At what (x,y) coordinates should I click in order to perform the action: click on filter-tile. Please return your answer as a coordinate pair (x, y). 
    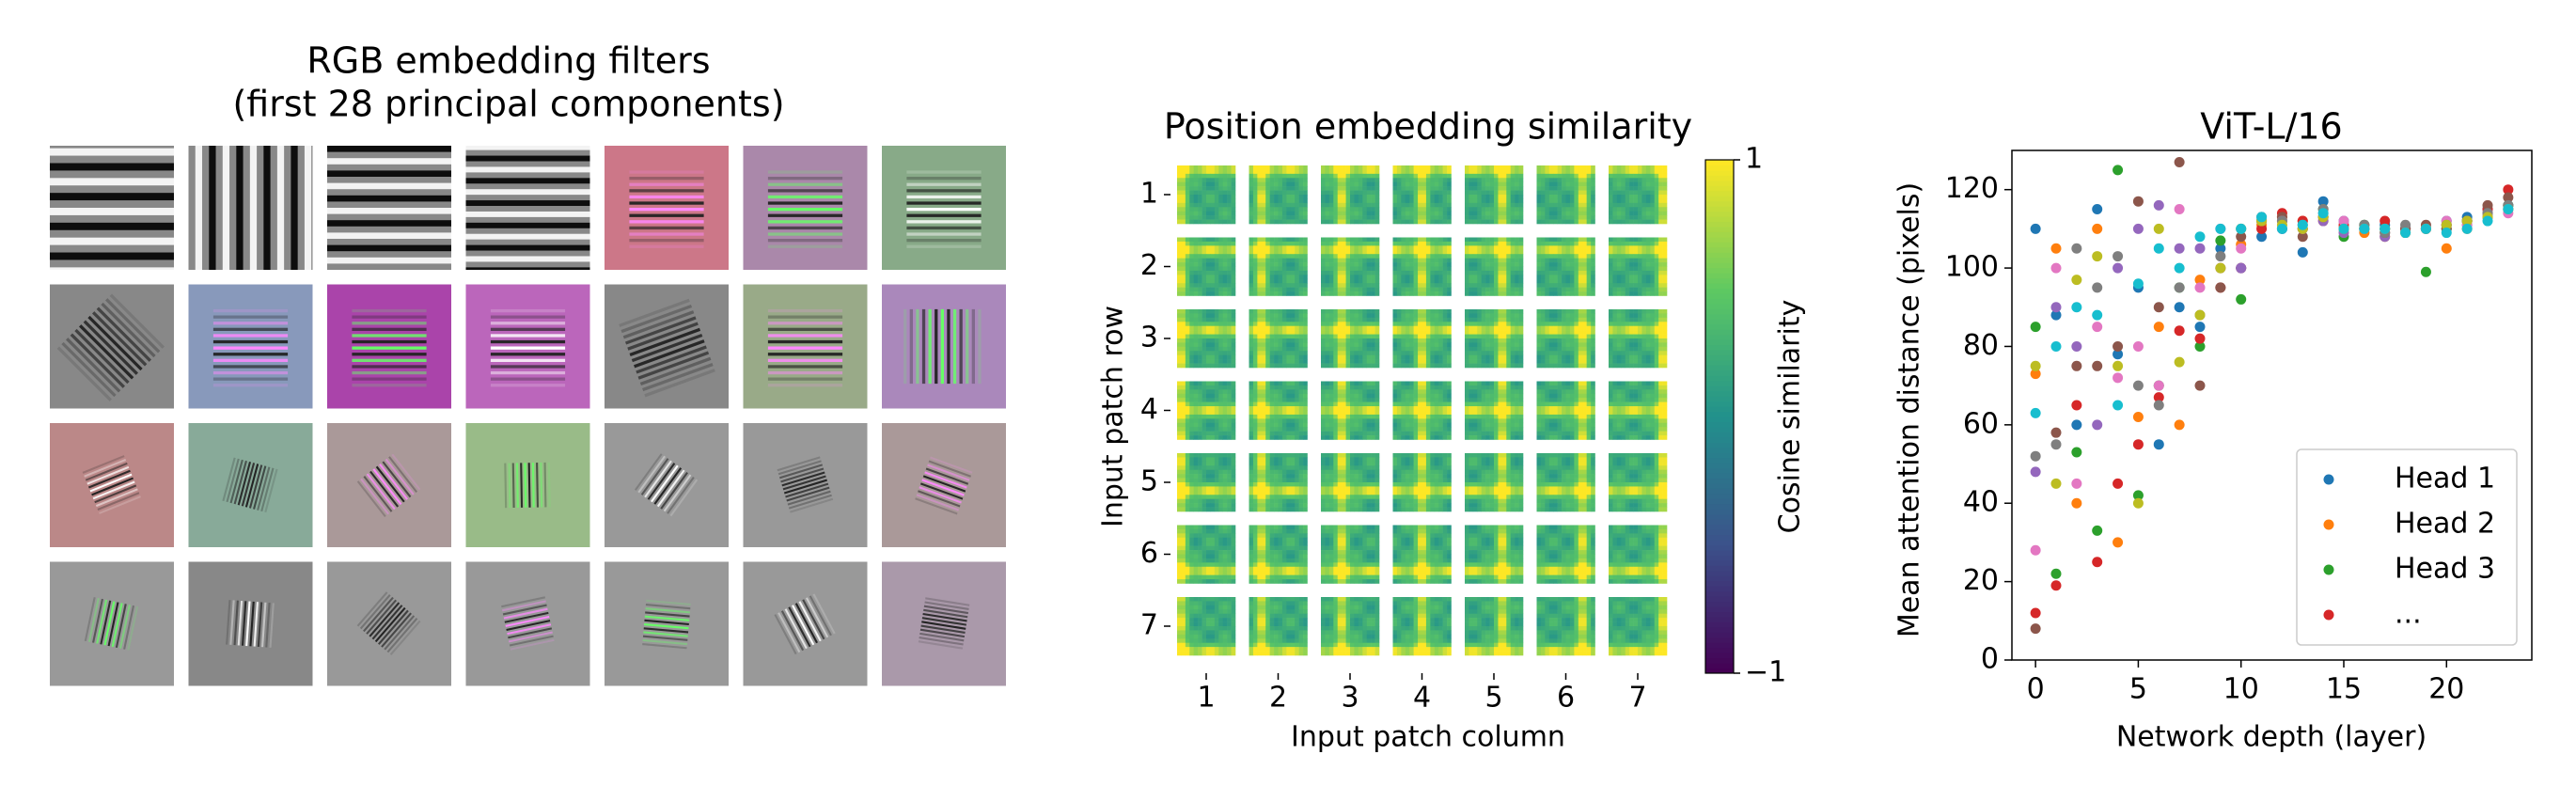
    Looking at the image, I should click on (667, 208).